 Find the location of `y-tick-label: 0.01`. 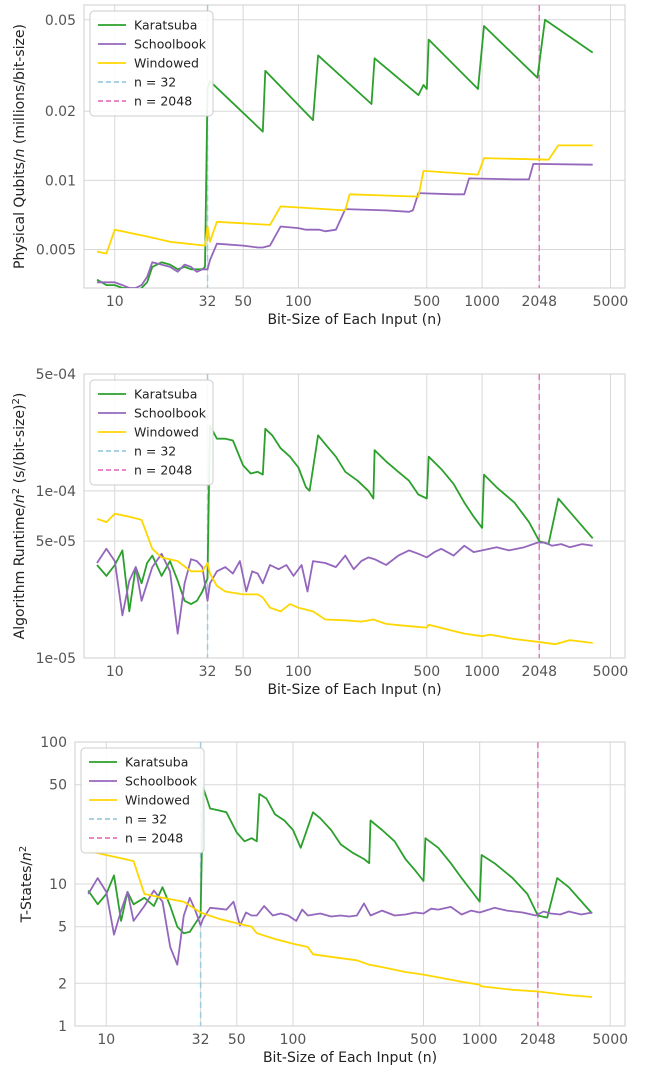

y-tick-label: 0.01 is located at coordinates (60, 181).